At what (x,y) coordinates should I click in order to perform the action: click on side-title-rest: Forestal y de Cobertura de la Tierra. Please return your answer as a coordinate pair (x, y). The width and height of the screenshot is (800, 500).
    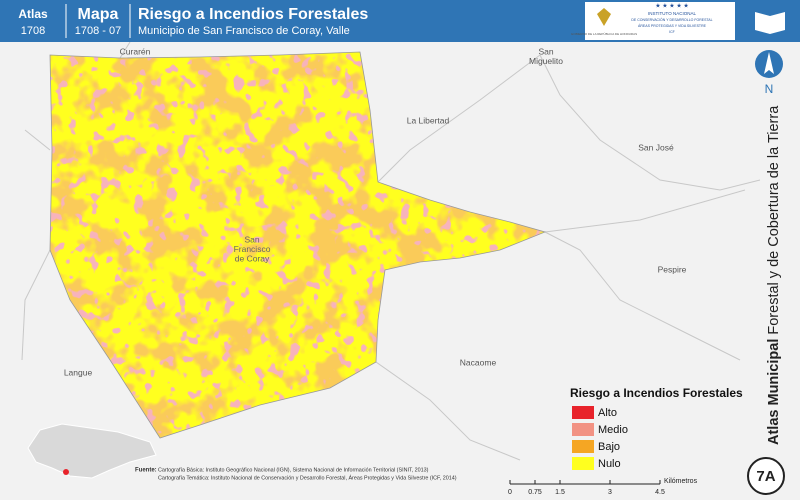
    Looking at the image, I should click on (774, 222).